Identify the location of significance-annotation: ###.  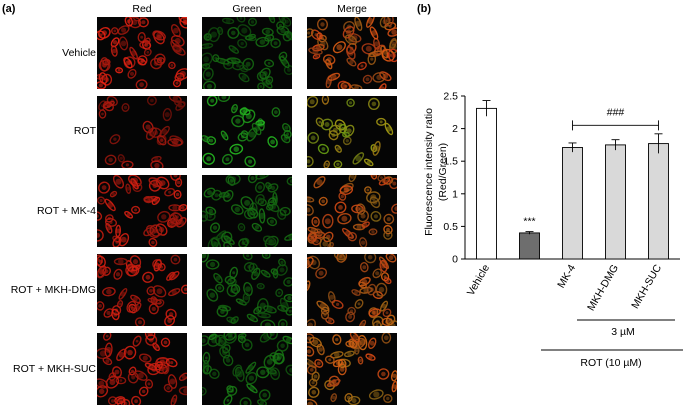
(616, 112).